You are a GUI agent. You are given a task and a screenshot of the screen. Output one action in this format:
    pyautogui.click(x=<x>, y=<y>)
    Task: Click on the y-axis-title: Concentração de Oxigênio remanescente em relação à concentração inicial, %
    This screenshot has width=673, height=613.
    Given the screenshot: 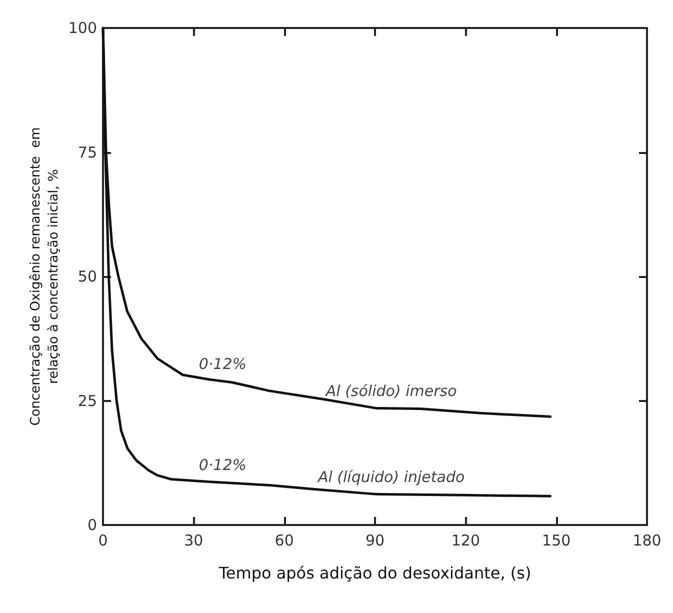 What is the action you would take?
    pyautogui.click(x=45, y=276)
    